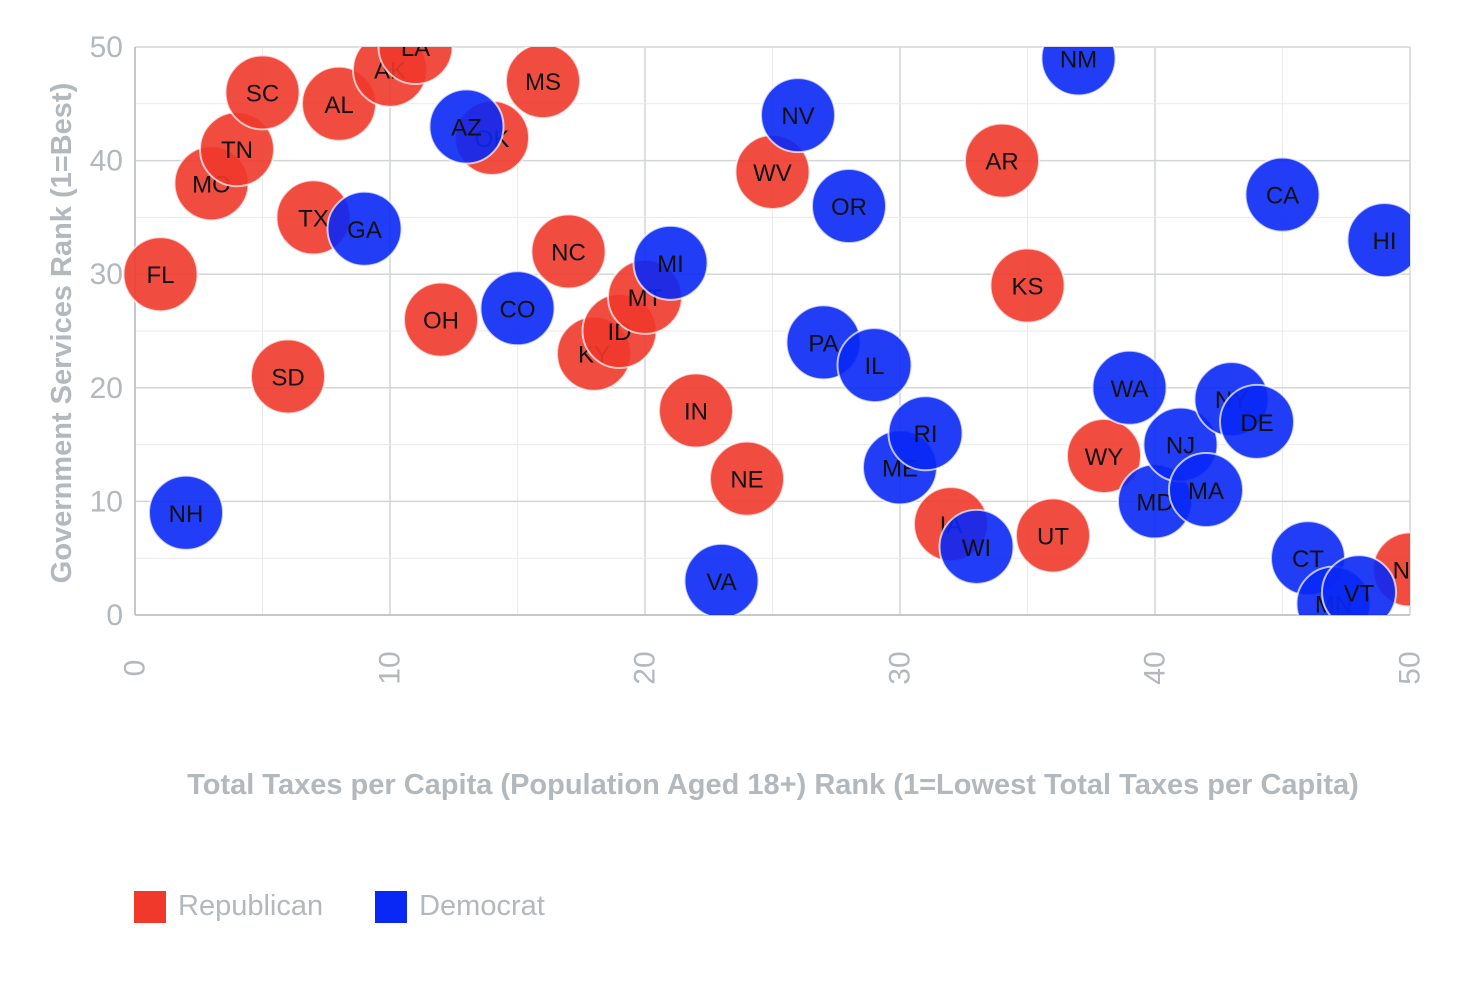  I want to click on bubble-label-il: IL, so click(874, 366).